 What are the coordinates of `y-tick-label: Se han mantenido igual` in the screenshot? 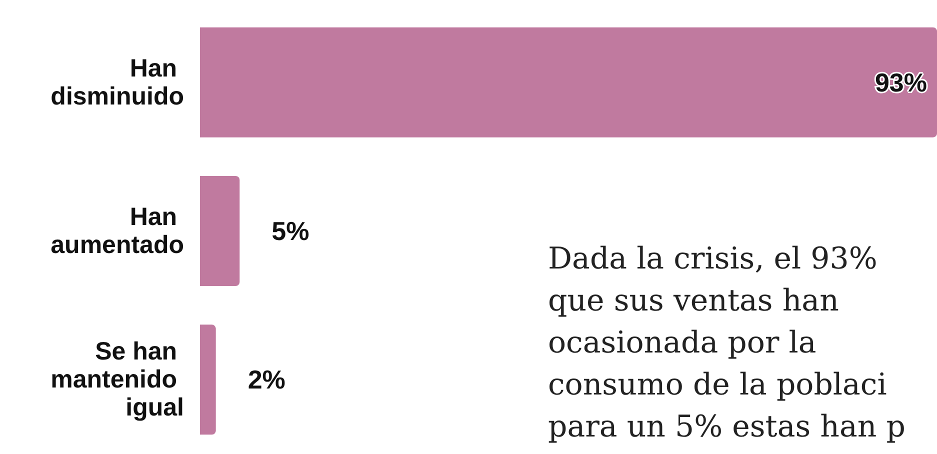 It's located at (117, 380).